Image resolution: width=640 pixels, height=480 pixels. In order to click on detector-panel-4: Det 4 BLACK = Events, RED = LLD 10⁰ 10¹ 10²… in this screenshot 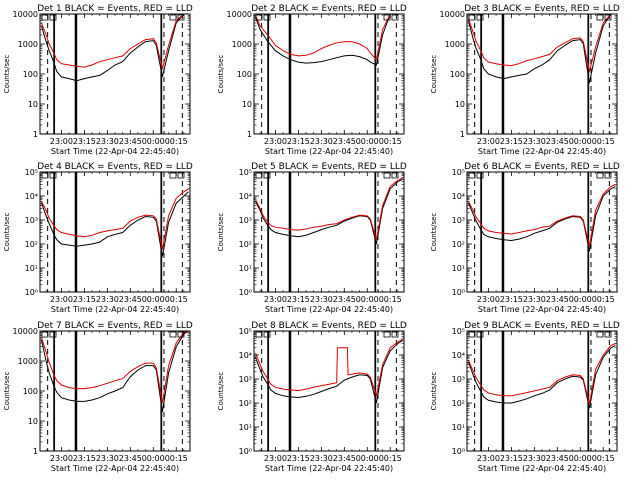, I will do `click(98, 238)`.